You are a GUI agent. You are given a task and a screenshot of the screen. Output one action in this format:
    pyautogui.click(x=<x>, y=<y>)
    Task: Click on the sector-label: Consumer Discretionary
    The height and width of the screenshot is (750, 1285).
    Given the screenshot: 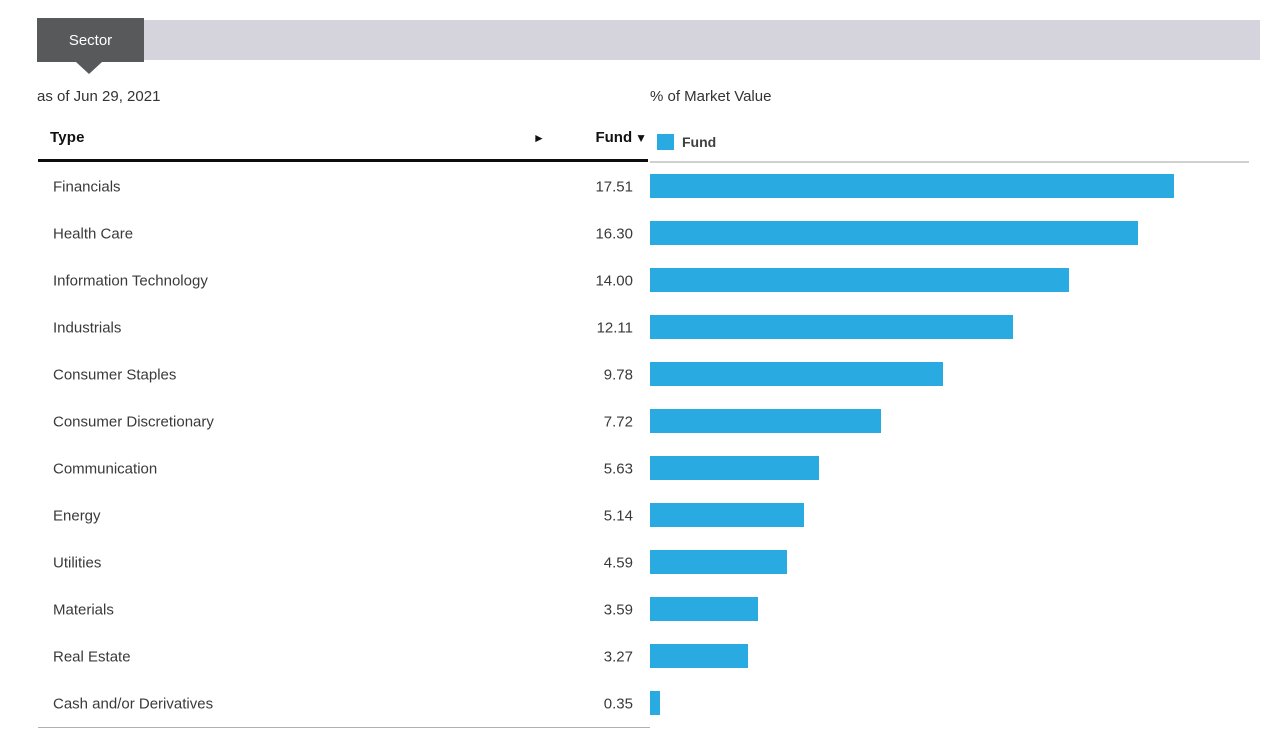 What is the action you would take?
    pyautogui.click(x=133, y=421)
    